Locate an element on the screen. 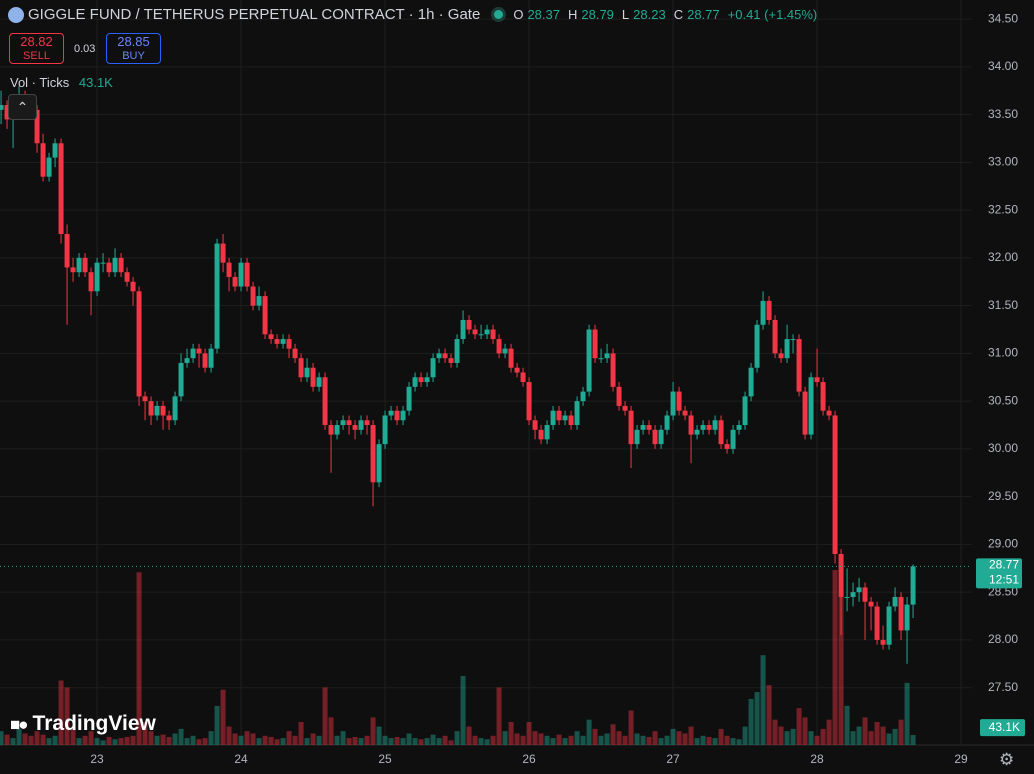 The height and width of the screenshot is (774, 1034). x-tick-label: 27 is located at coordinates (673, 759).